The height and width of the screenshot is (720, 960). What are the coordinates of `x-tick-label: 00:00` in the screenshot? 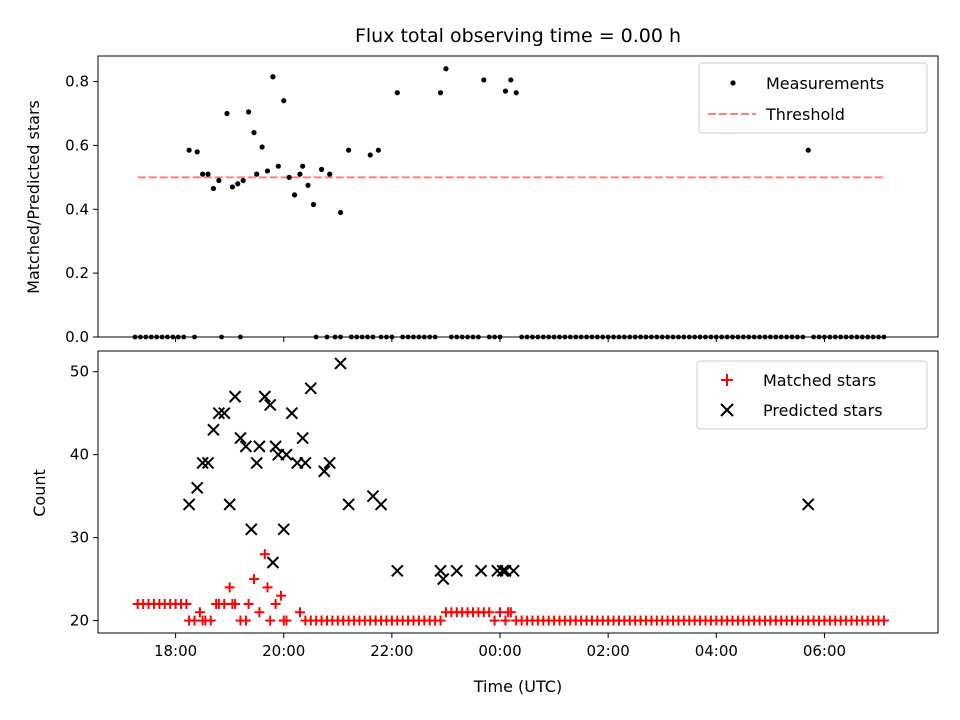 It's located at (499, 651).